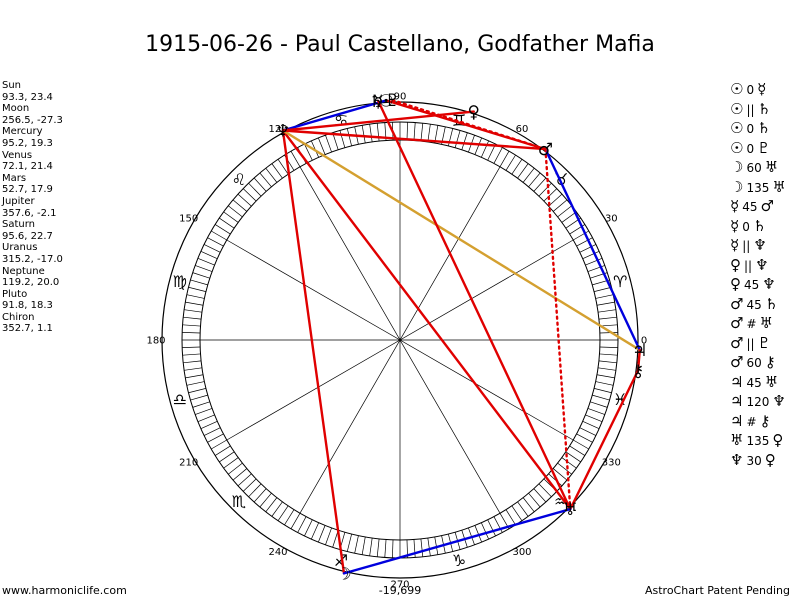 The image size is (800, 600). What do you see at coordinates (414, 140) in the screenshot?
I see `aspect-line-neptune-mars` at bounding box center [414, 140].